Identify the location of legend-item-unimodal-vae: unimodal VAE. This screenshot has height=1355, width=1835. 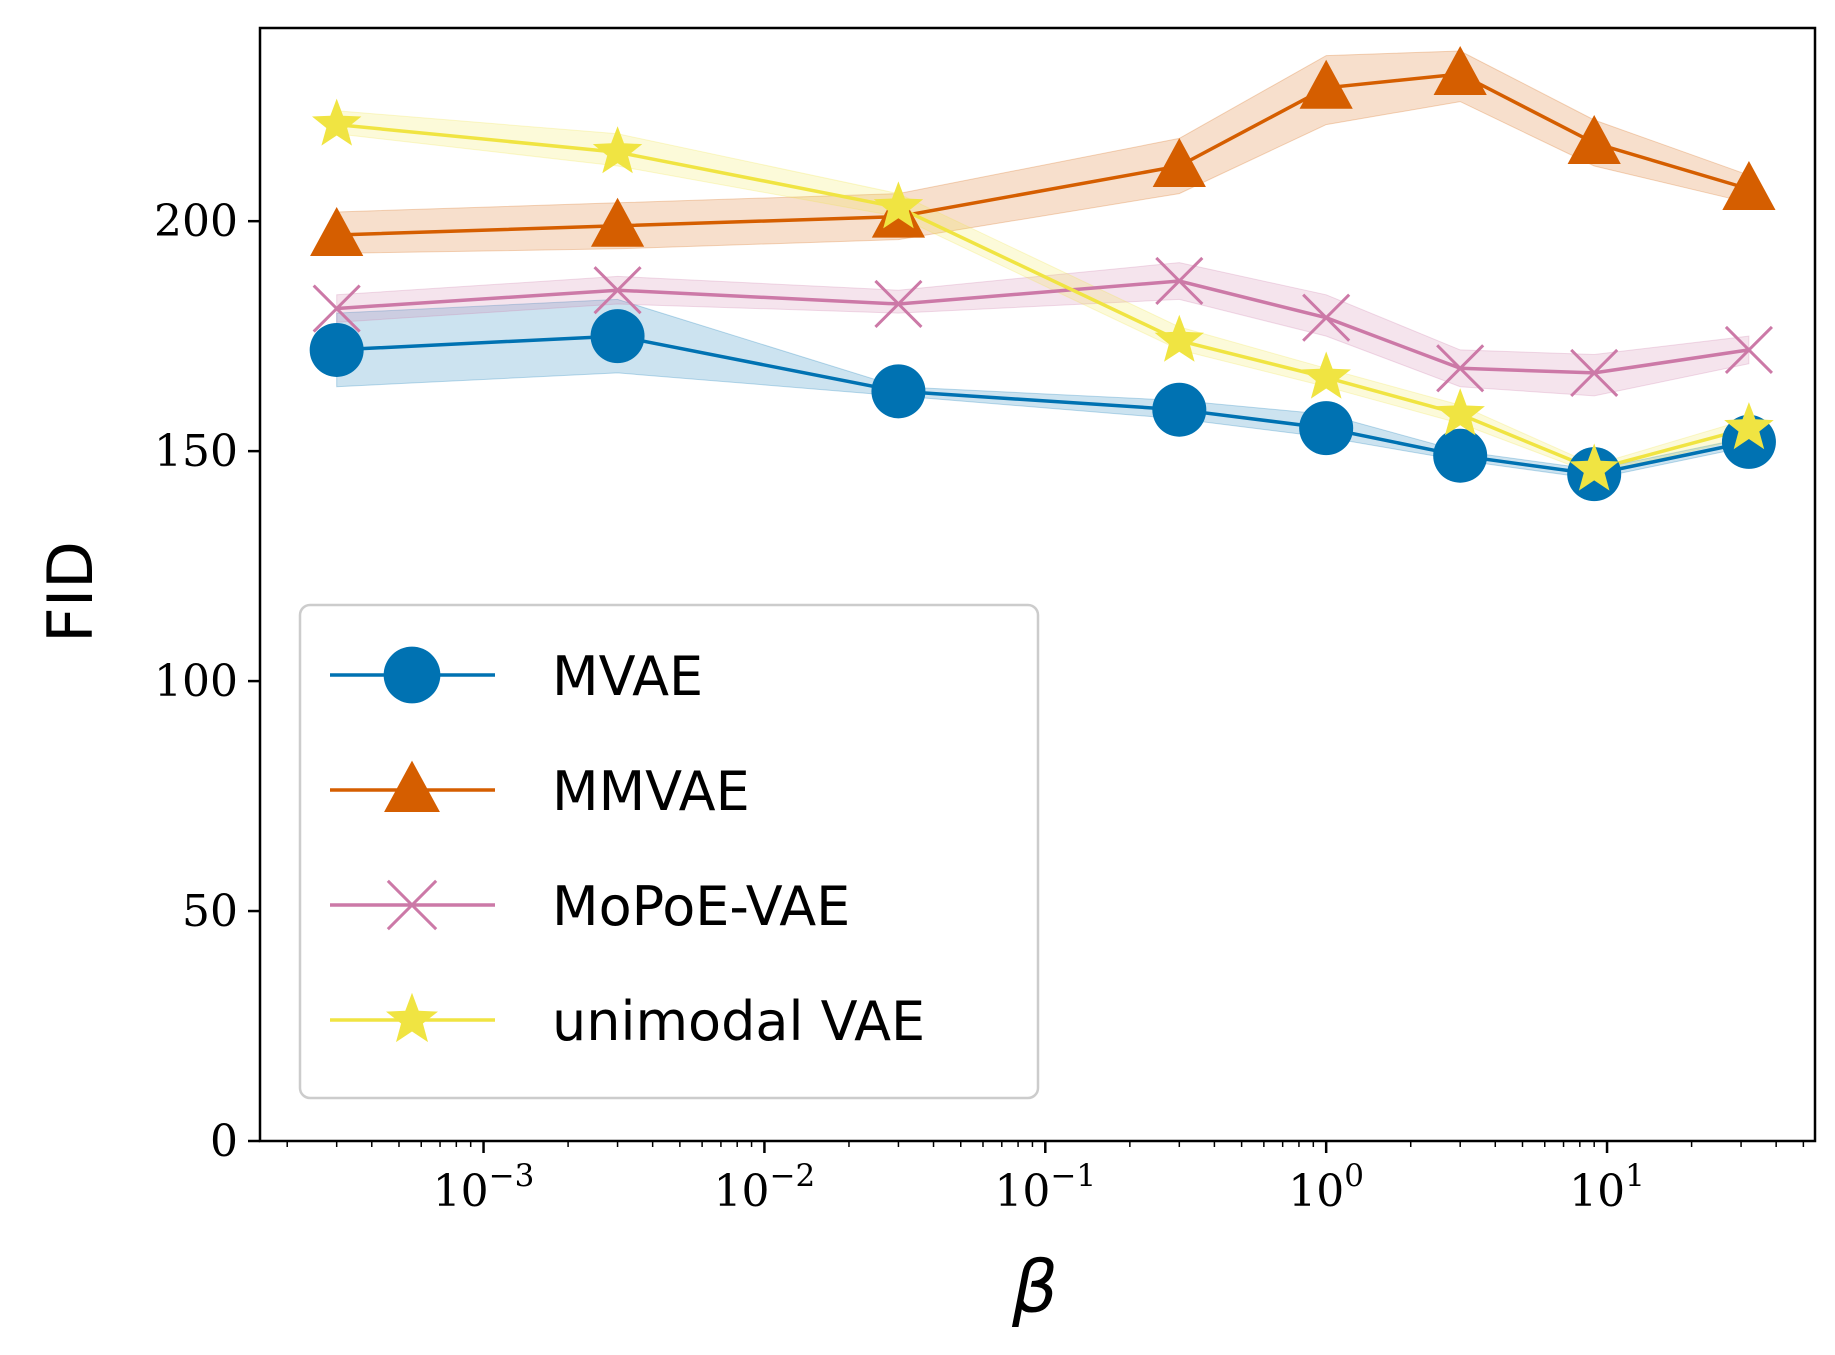
(627, 1021).